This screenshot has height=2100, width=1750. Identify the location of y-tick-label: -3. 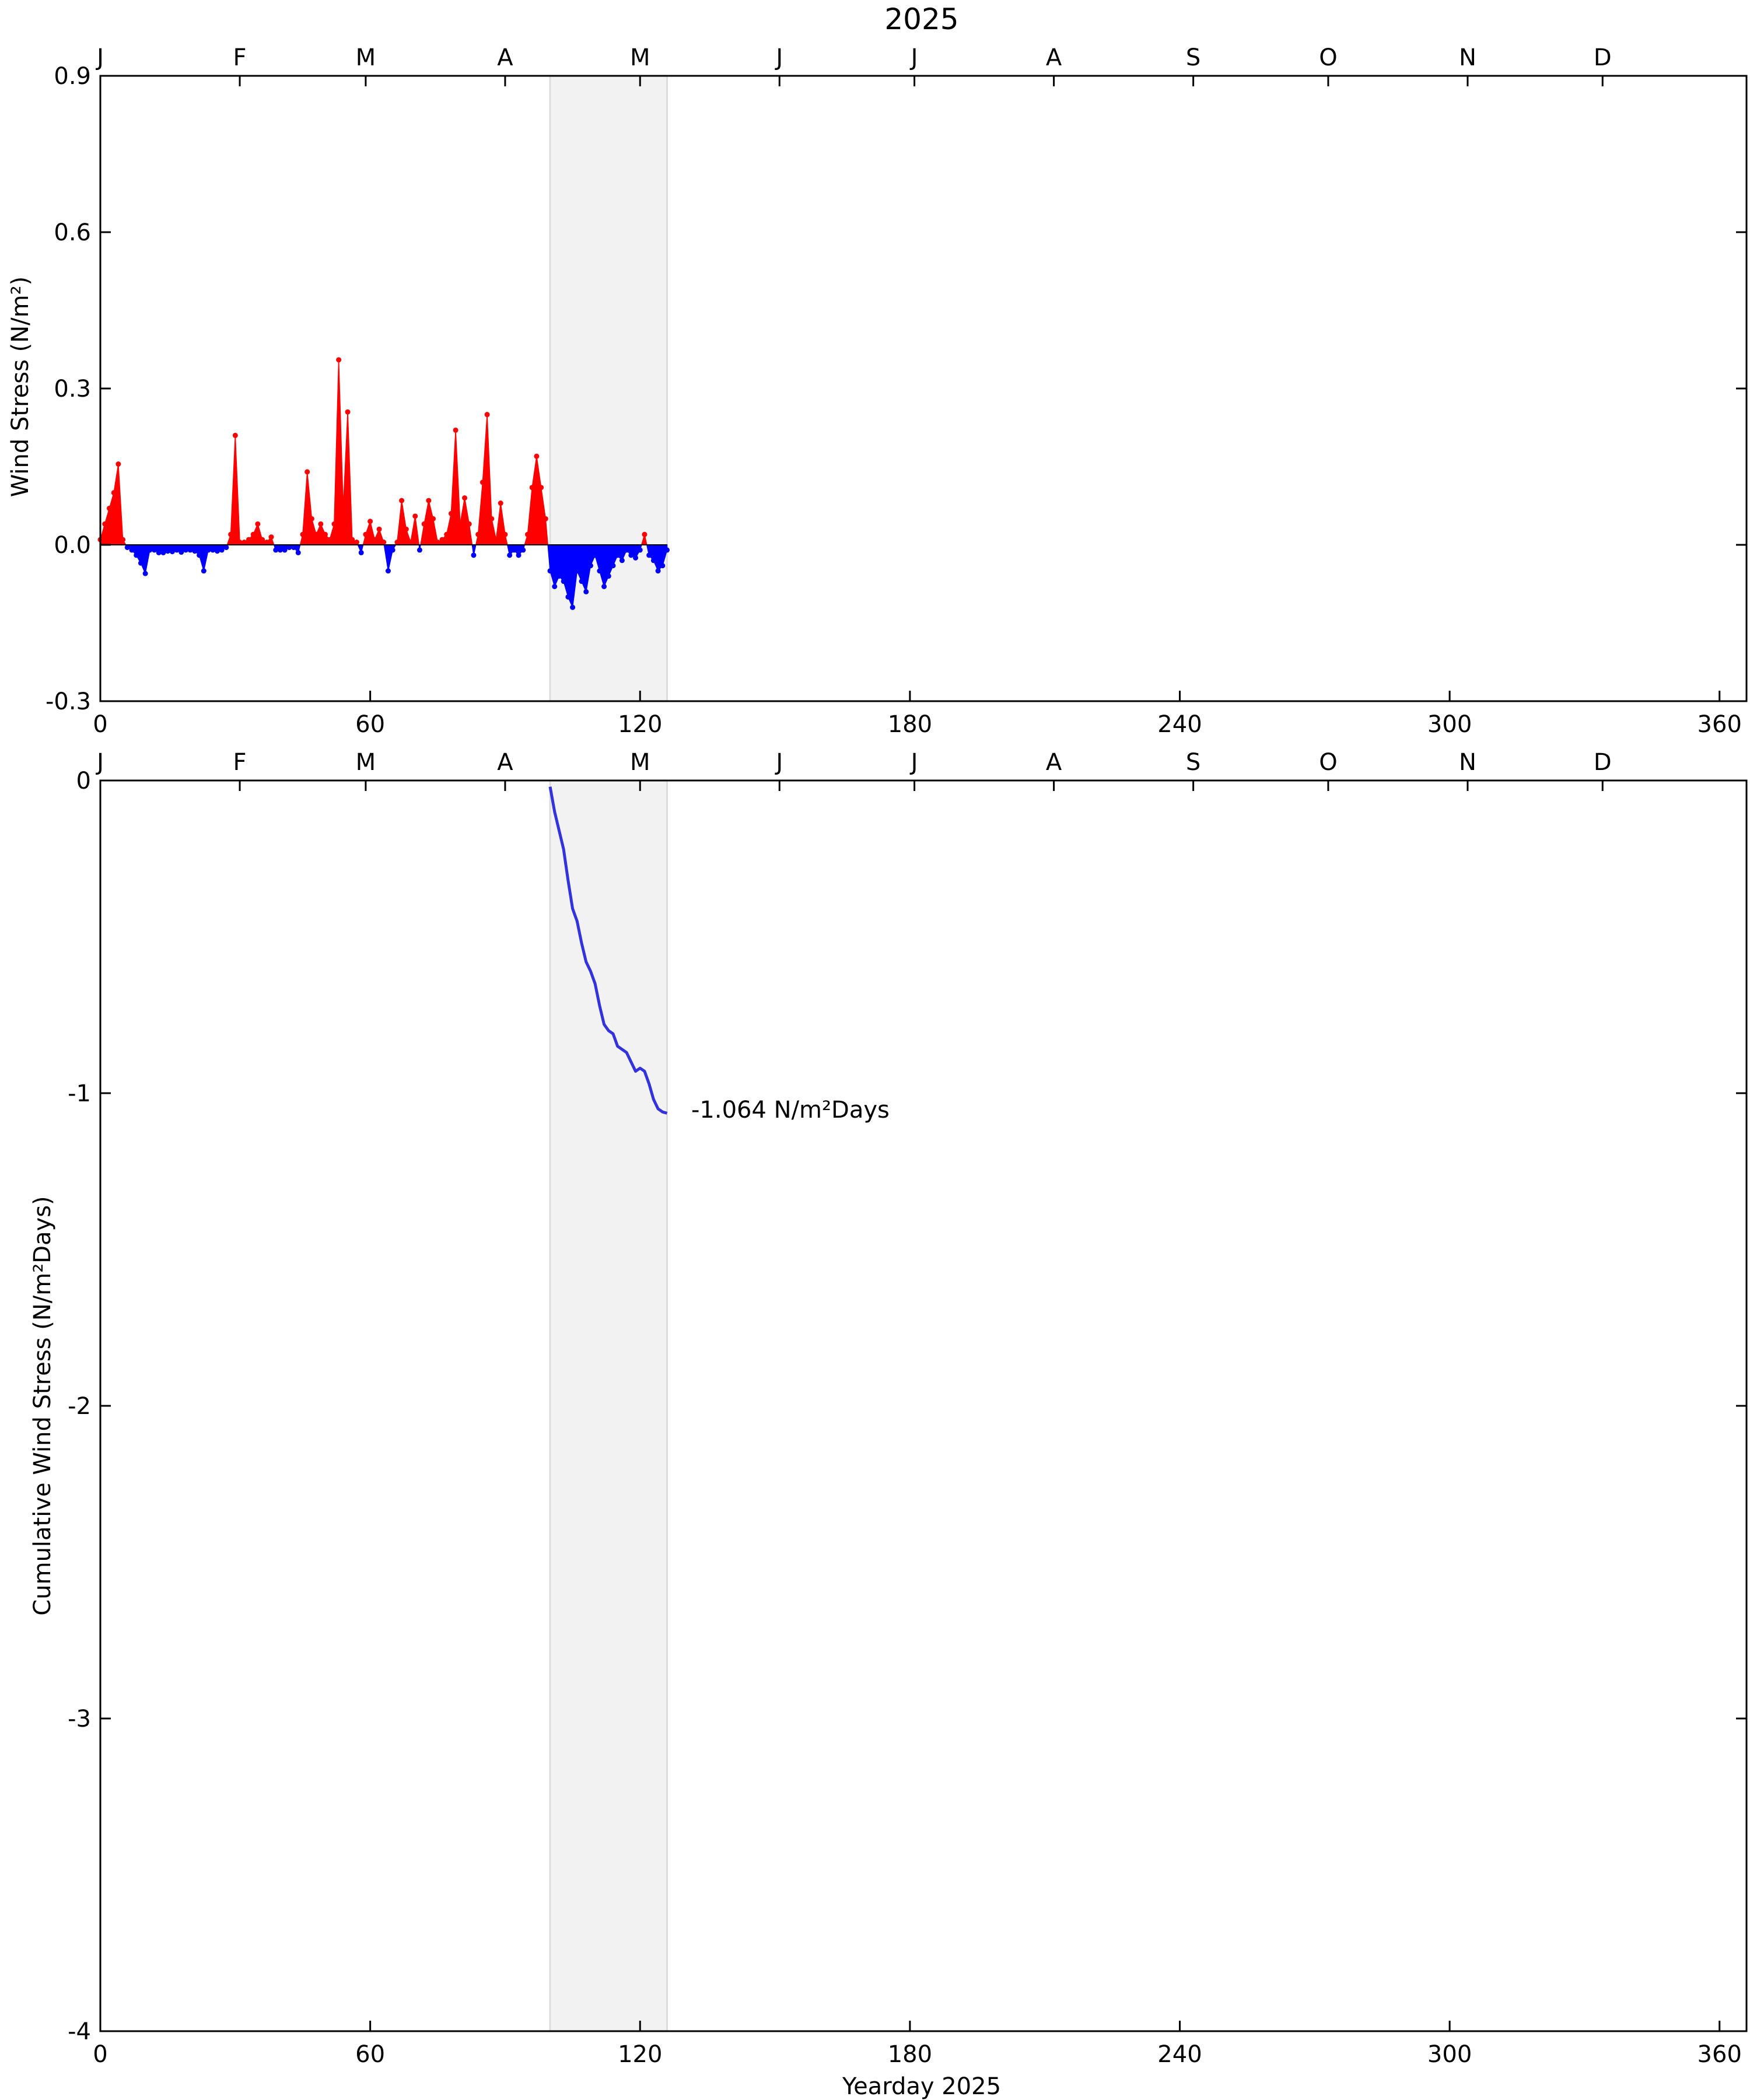
(79, 1719).